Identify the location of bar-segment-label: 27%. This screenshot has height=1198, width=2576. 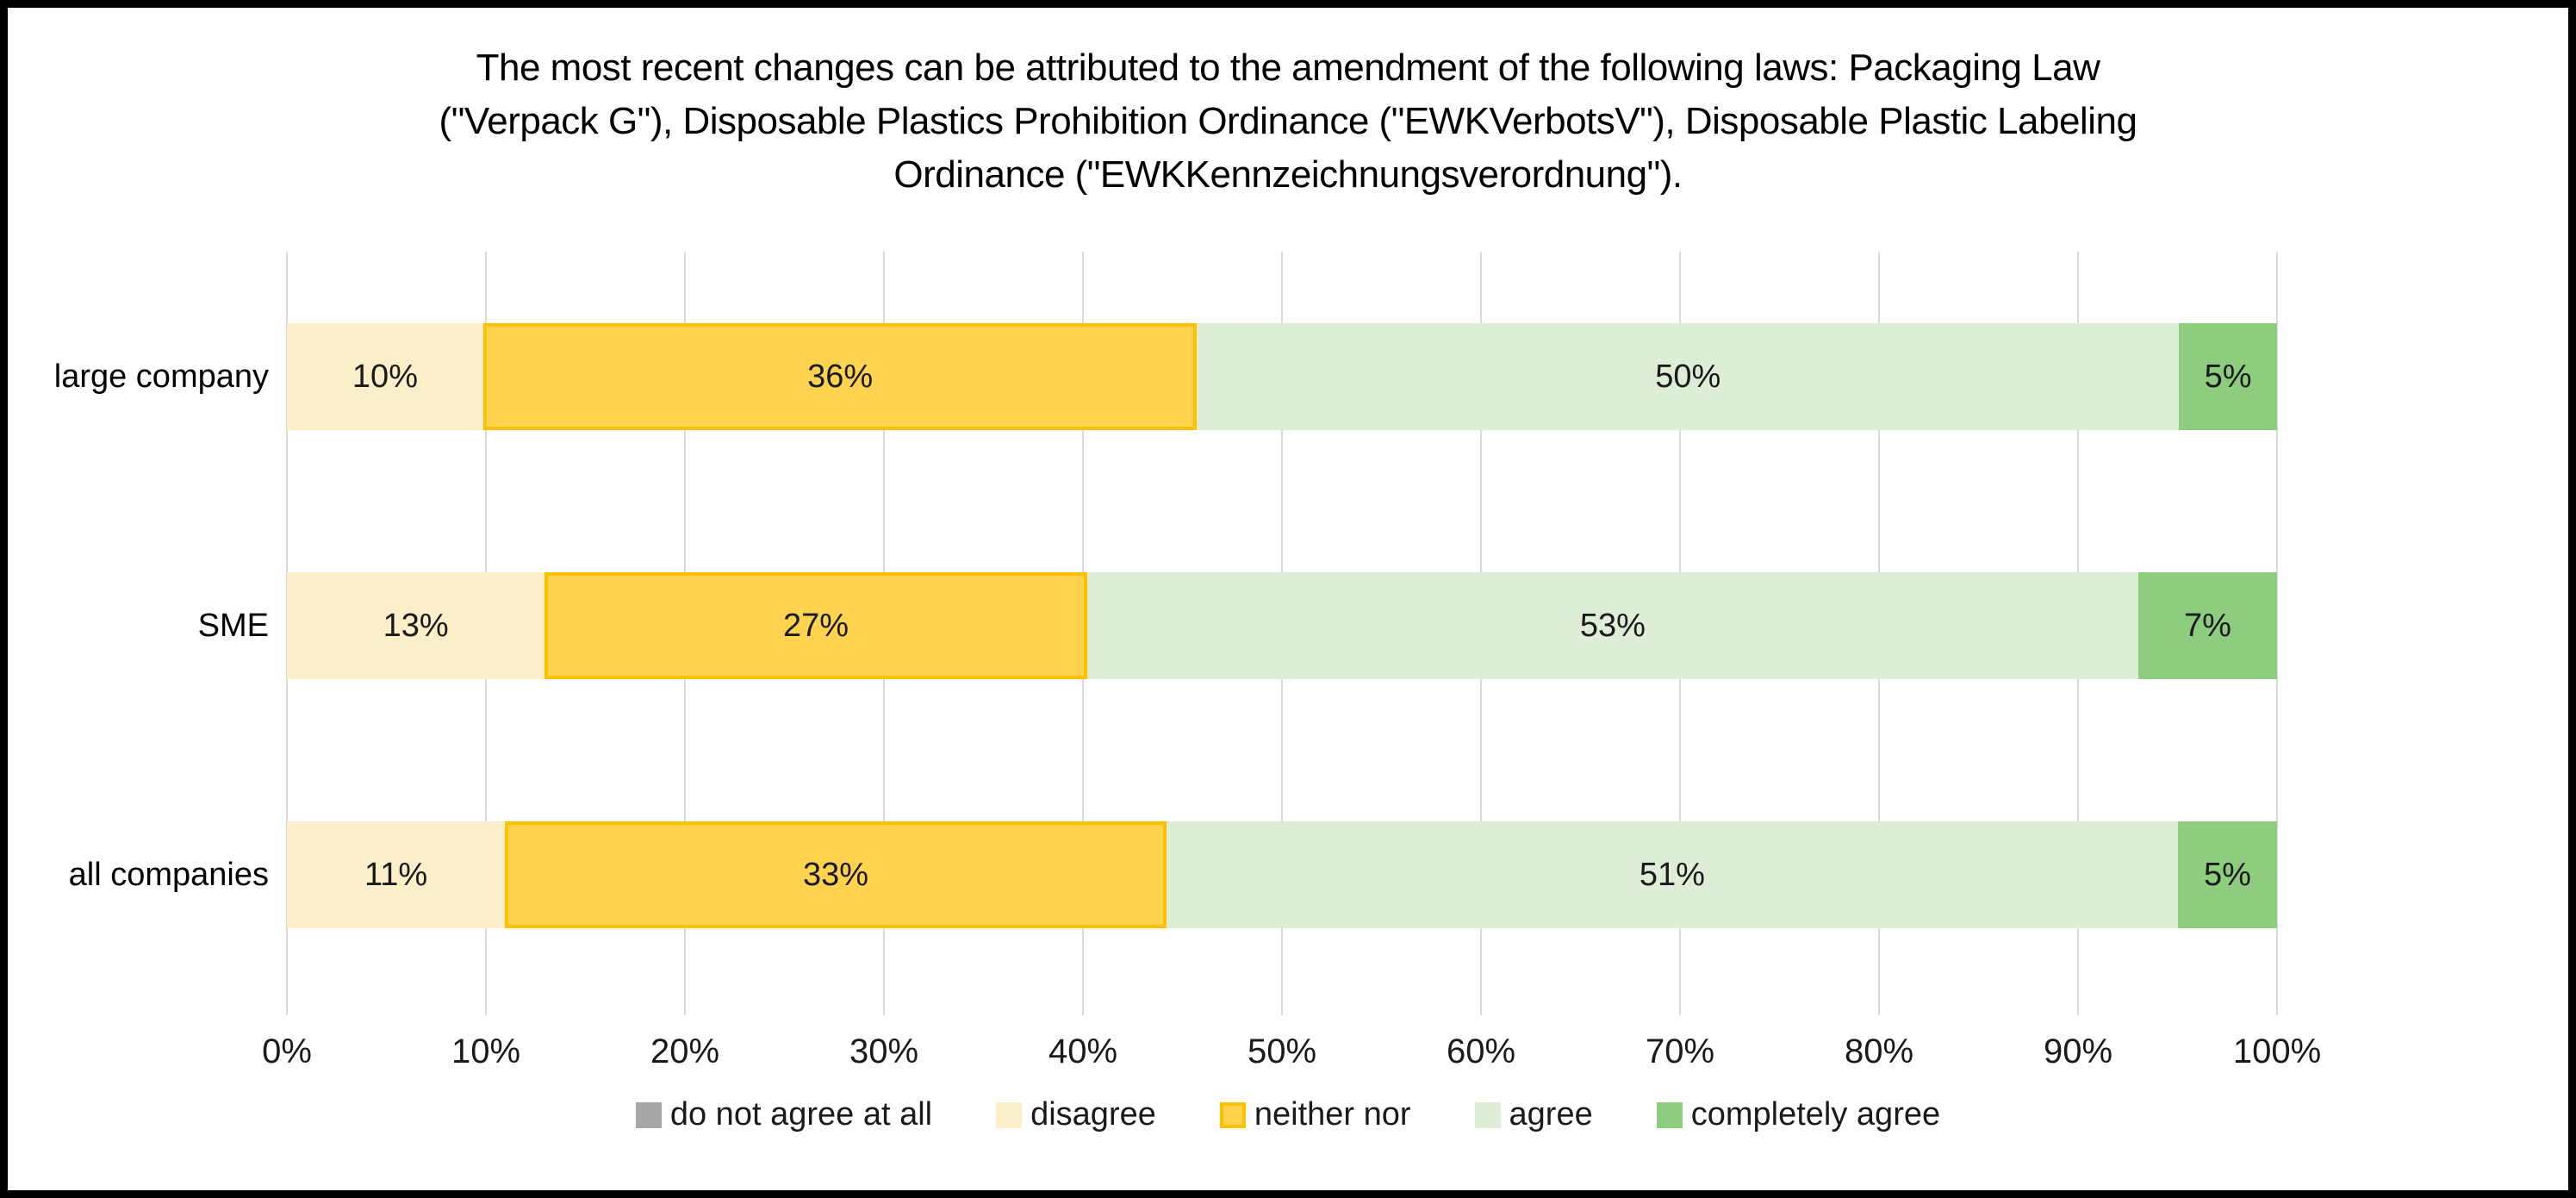
(816, 625).